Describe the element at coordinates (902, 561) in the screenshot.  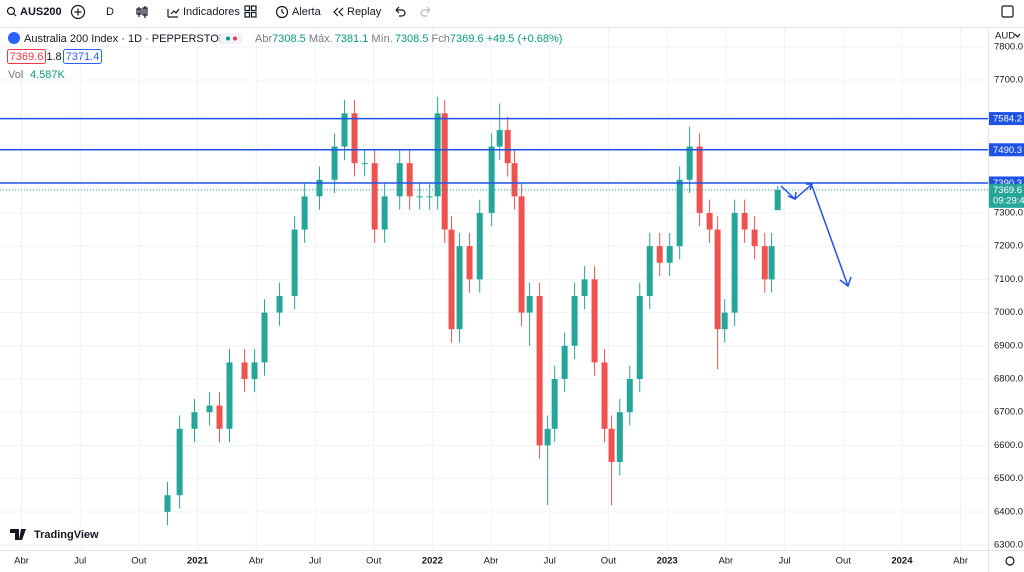
I see `x-tick-label: 2024` at that location.